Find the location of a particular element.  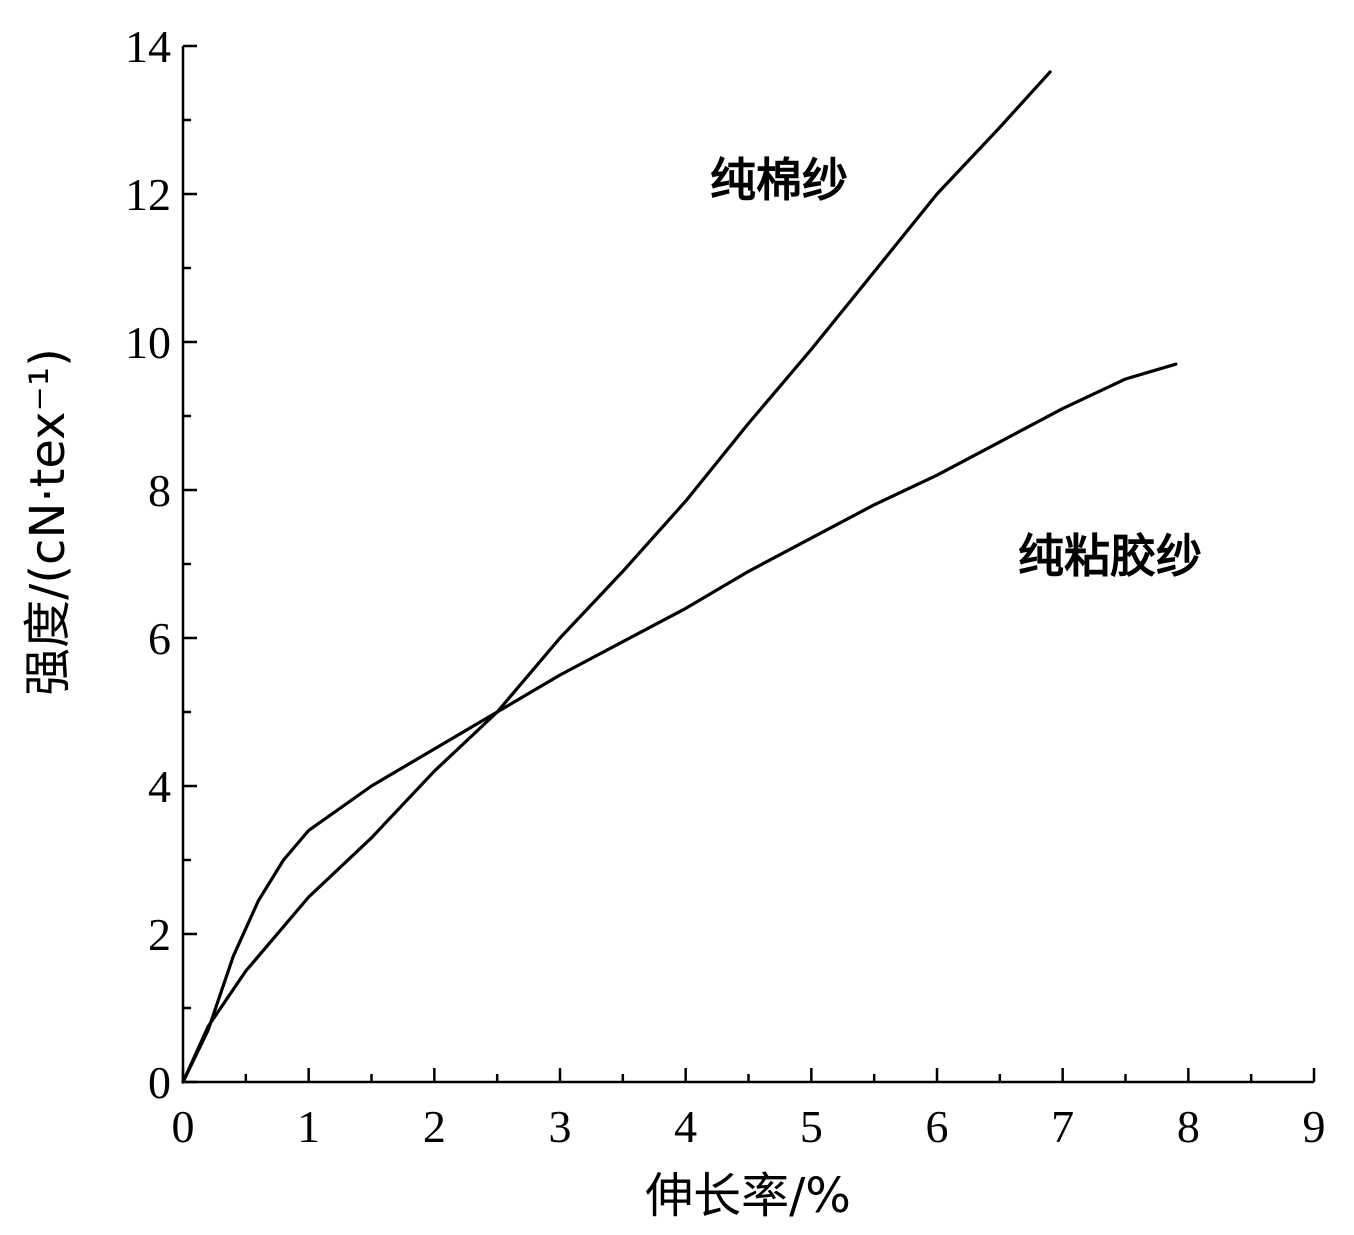

cotton-label: 纯棉纱 is located at coordinates (779, 180).